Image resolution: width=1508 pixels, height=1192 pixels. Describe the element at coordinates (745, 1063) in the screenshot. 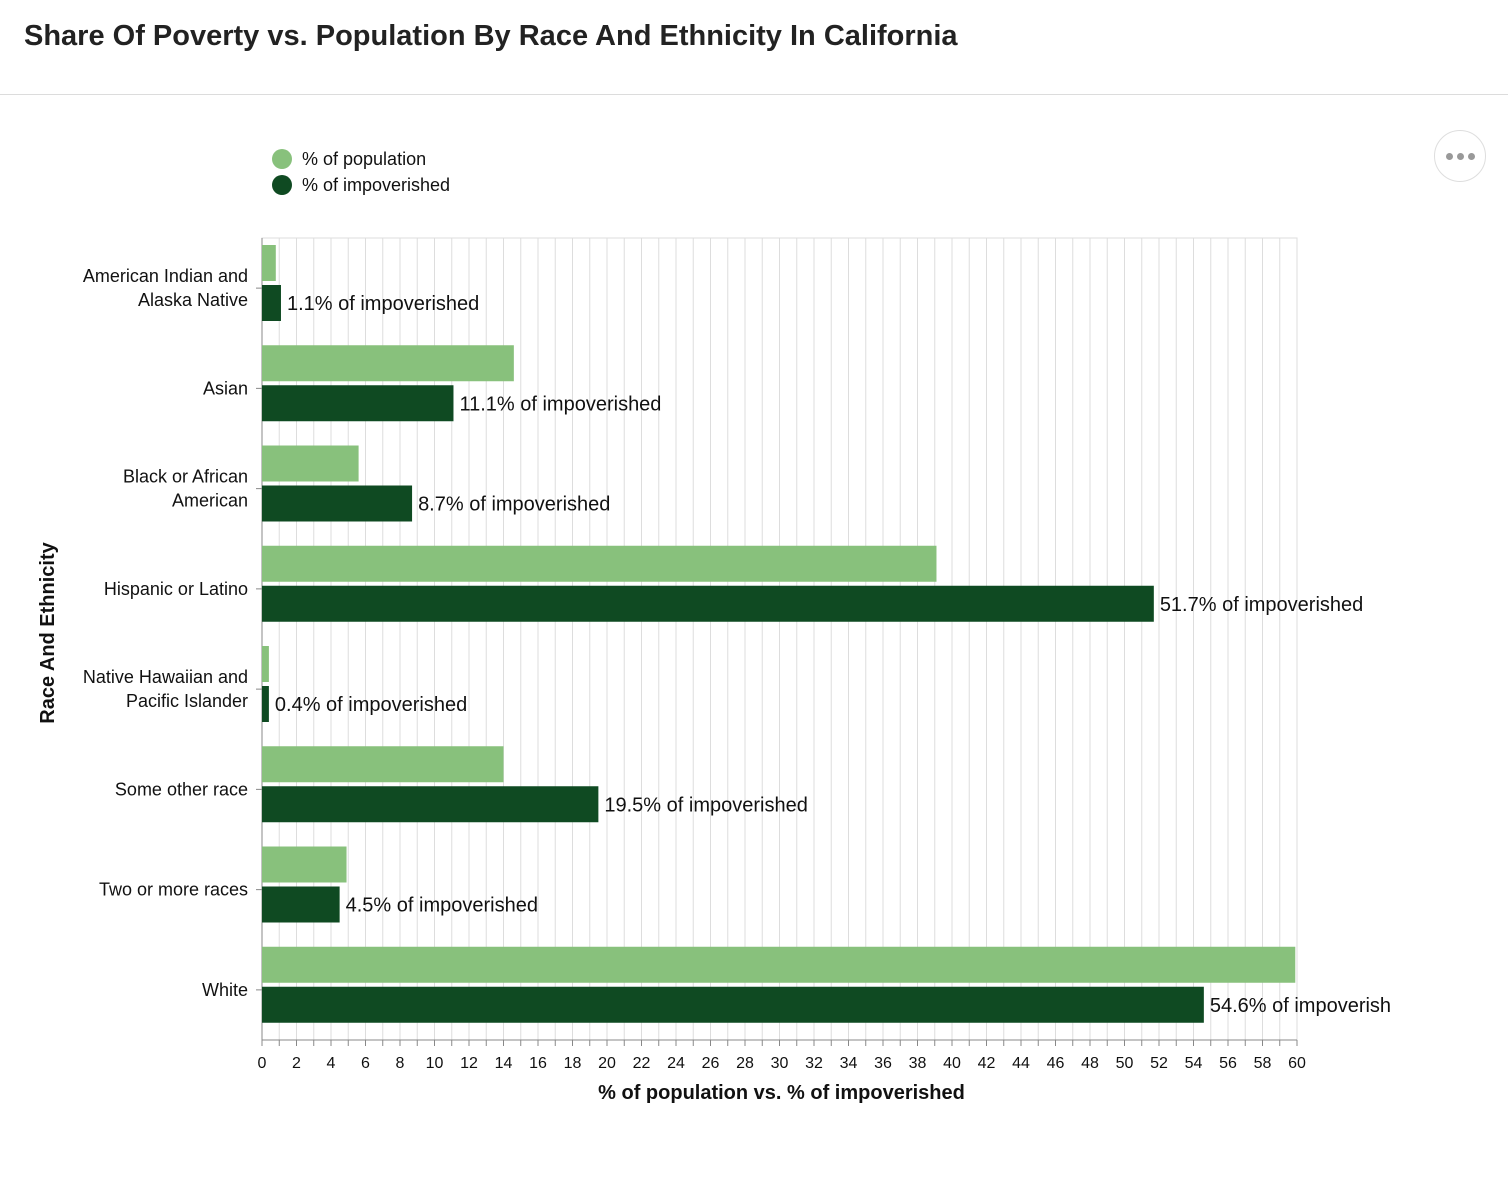

I see `x-tick-label: 28` at that location.